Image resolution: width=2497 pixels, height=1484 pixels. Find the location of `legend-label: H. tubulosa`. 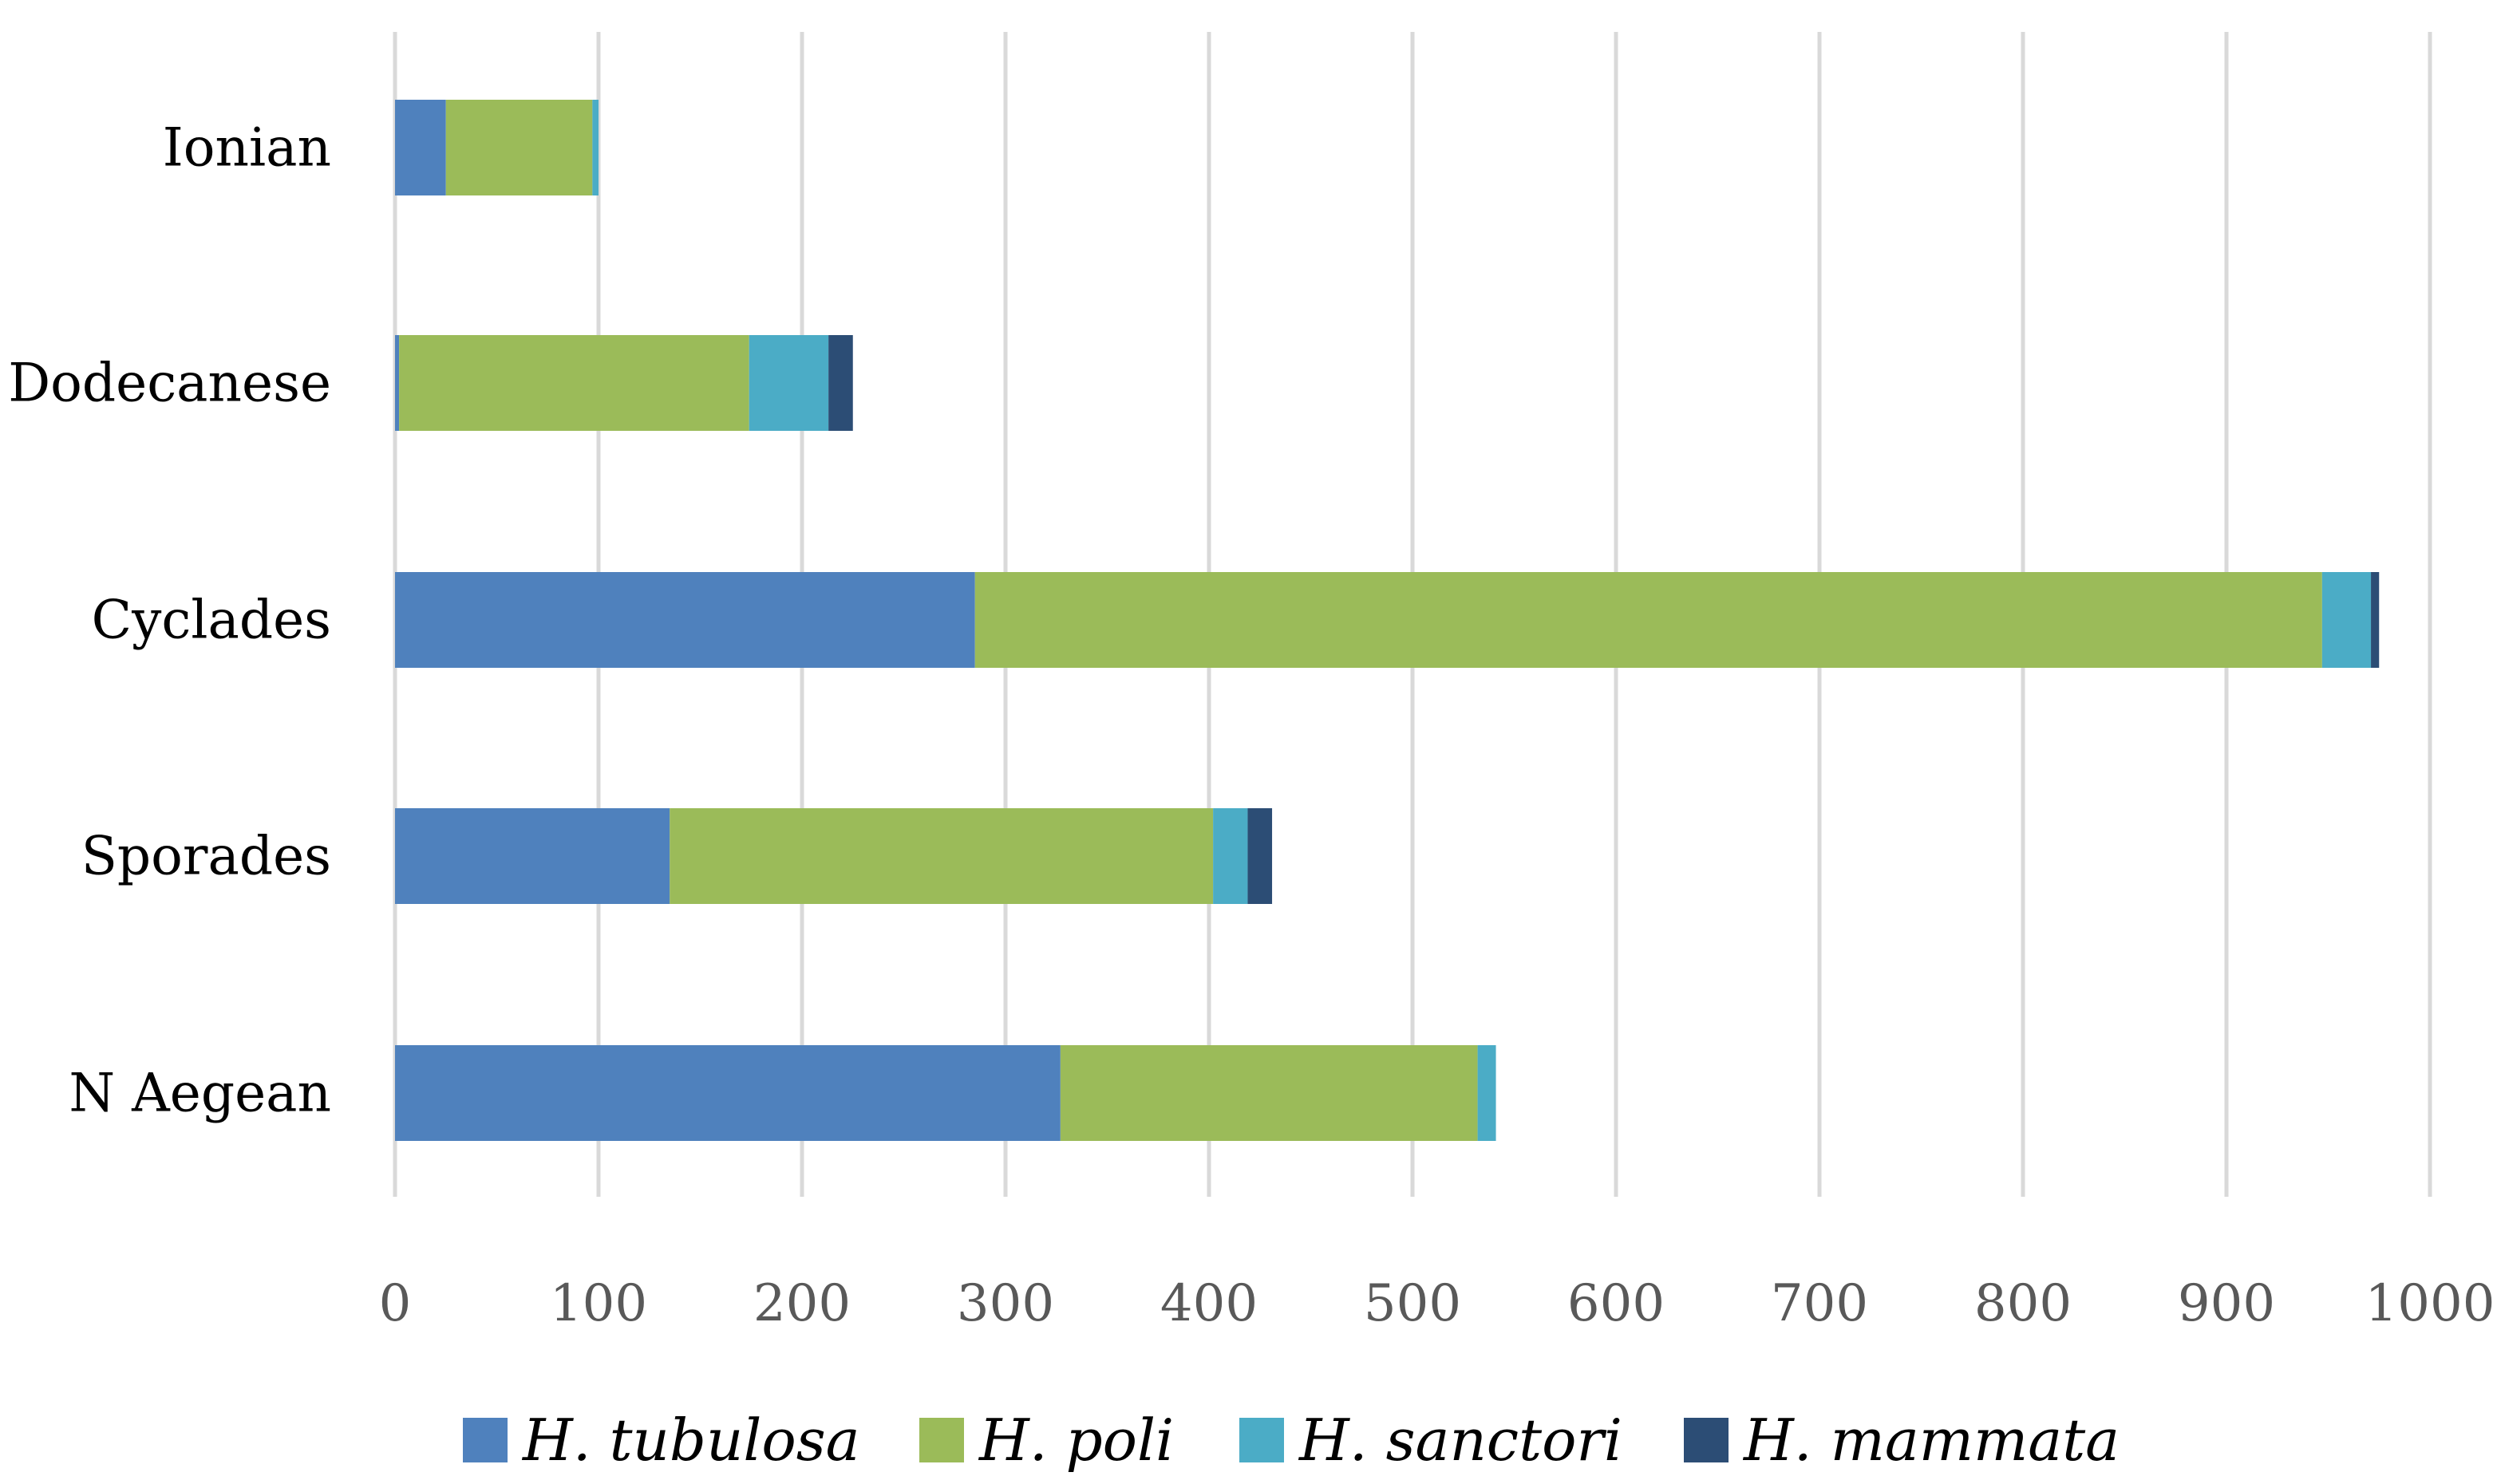

legend-label: H. tubulosa is located at coordinates (690, 1440).